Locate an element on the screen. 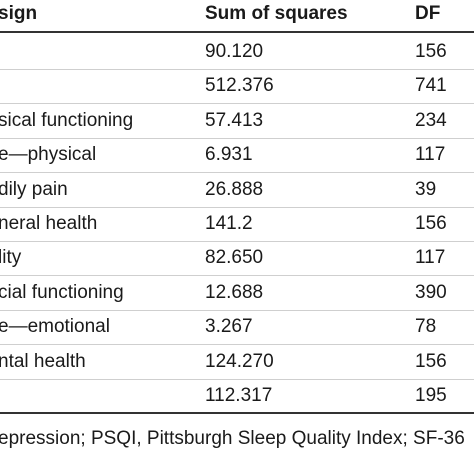 This screenshot has width=474, height=474. df: 234 is located at coordinates (431, 120).